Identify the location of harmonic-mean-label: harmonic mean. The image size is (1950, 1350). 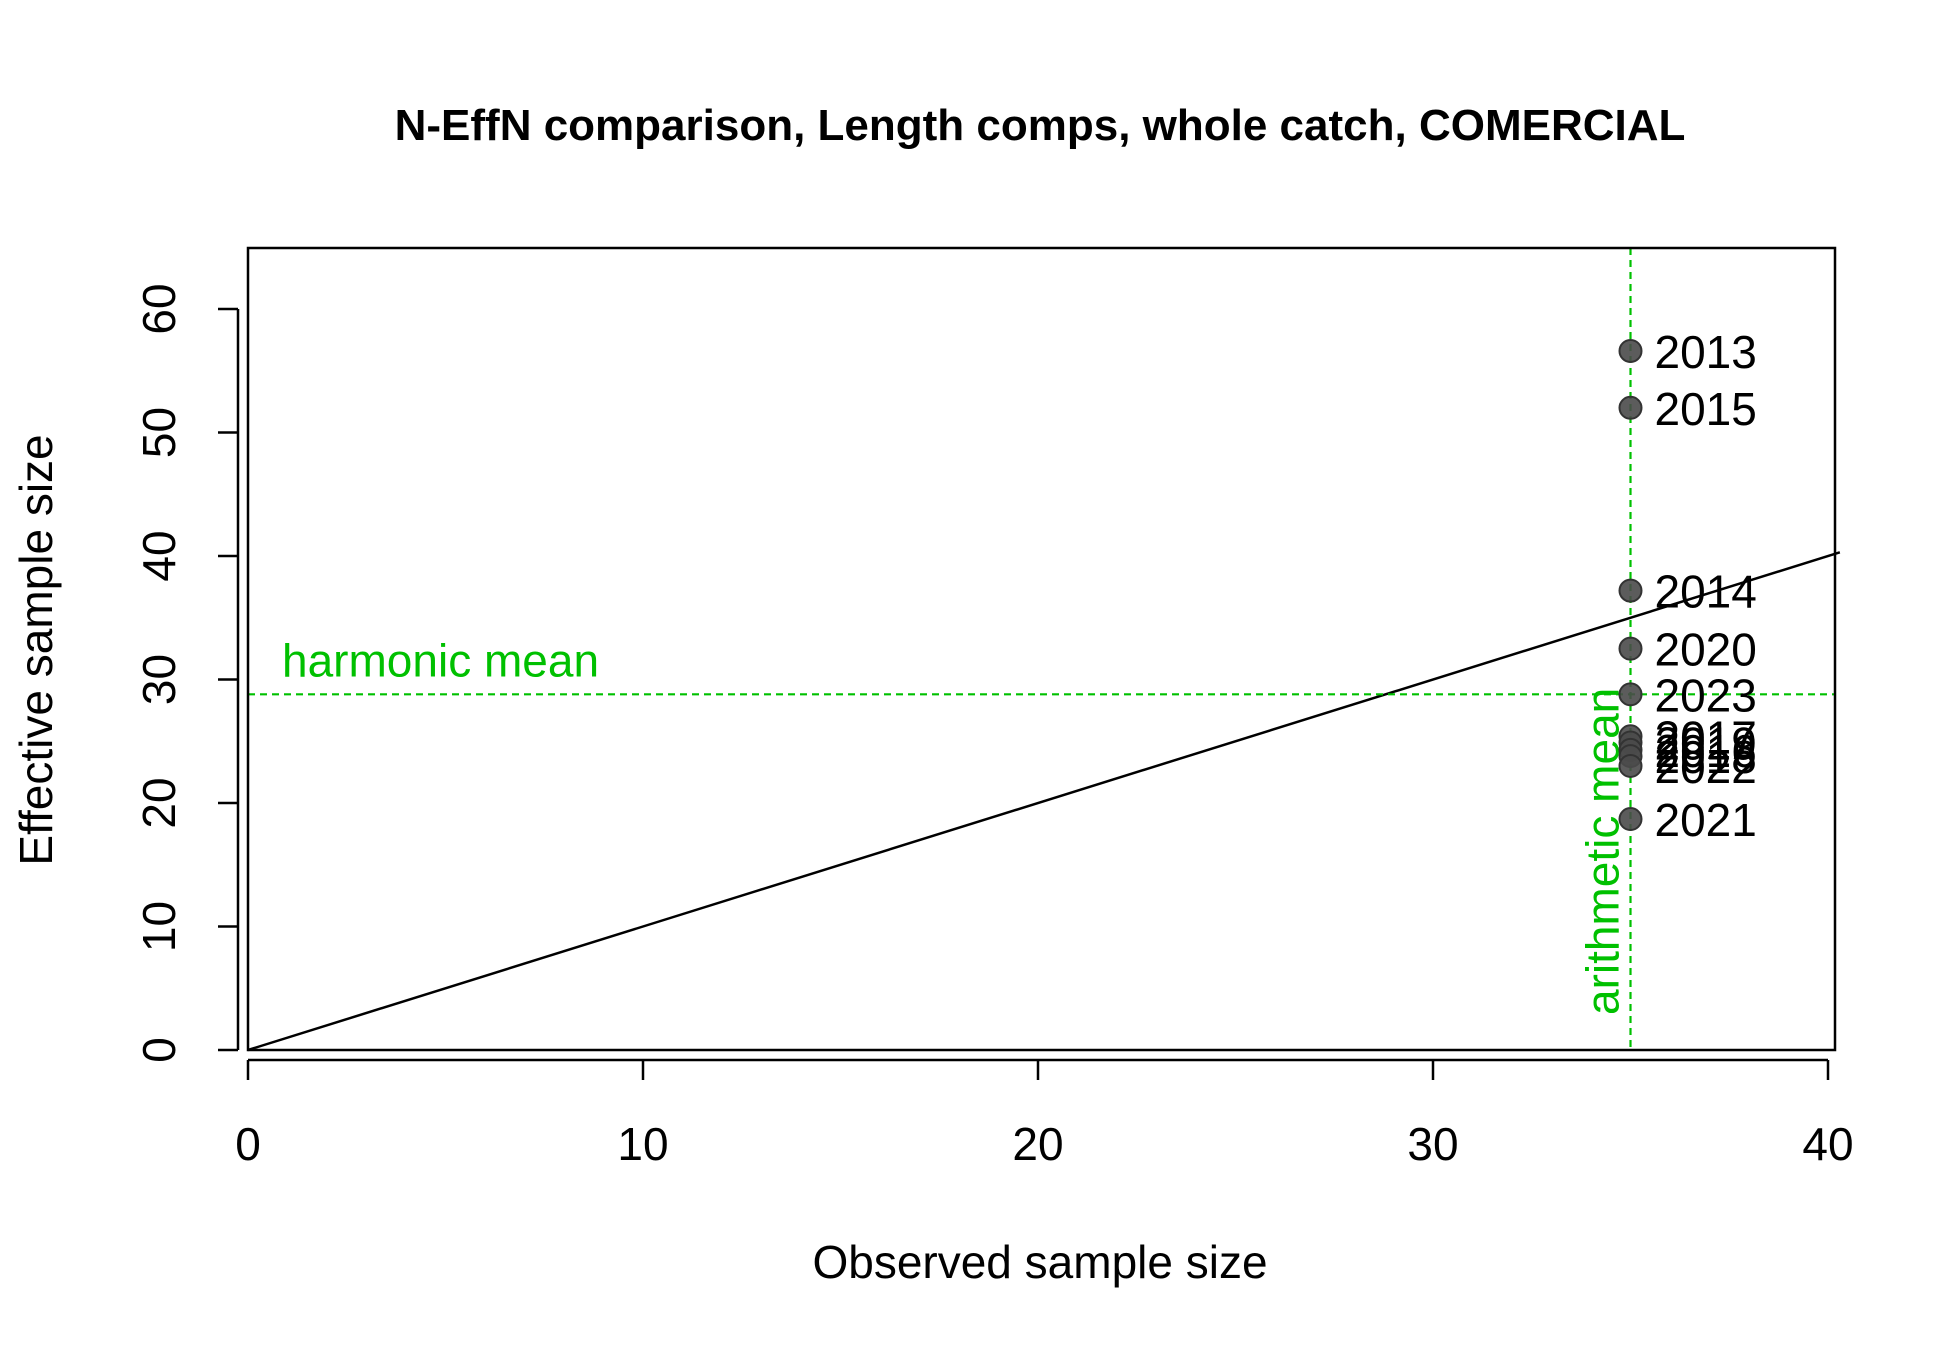
(440, 660).